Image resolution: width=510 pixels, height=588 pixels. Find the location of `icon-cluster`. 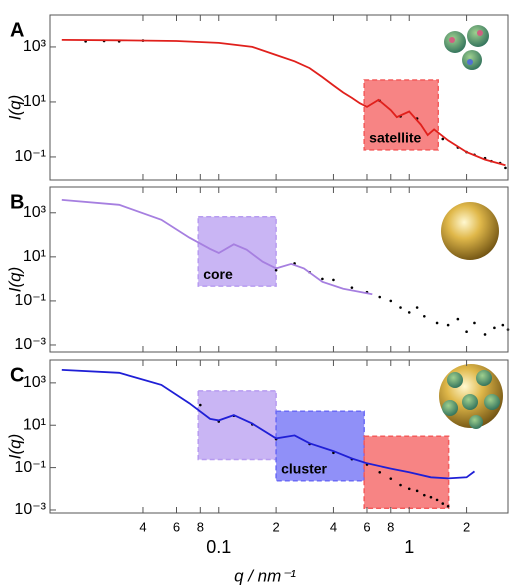

icon-cluster is located at coordinates (471, 396).